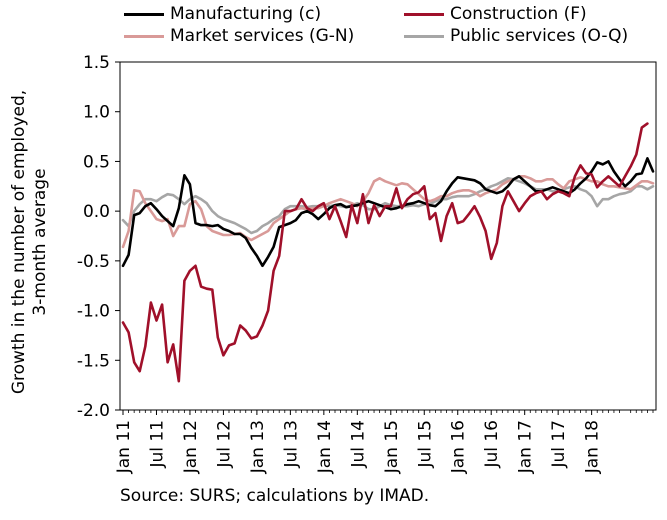 This screenshot has width=667, height=520. I want to click on y-tick-label: 1.5, so click(96, 63).